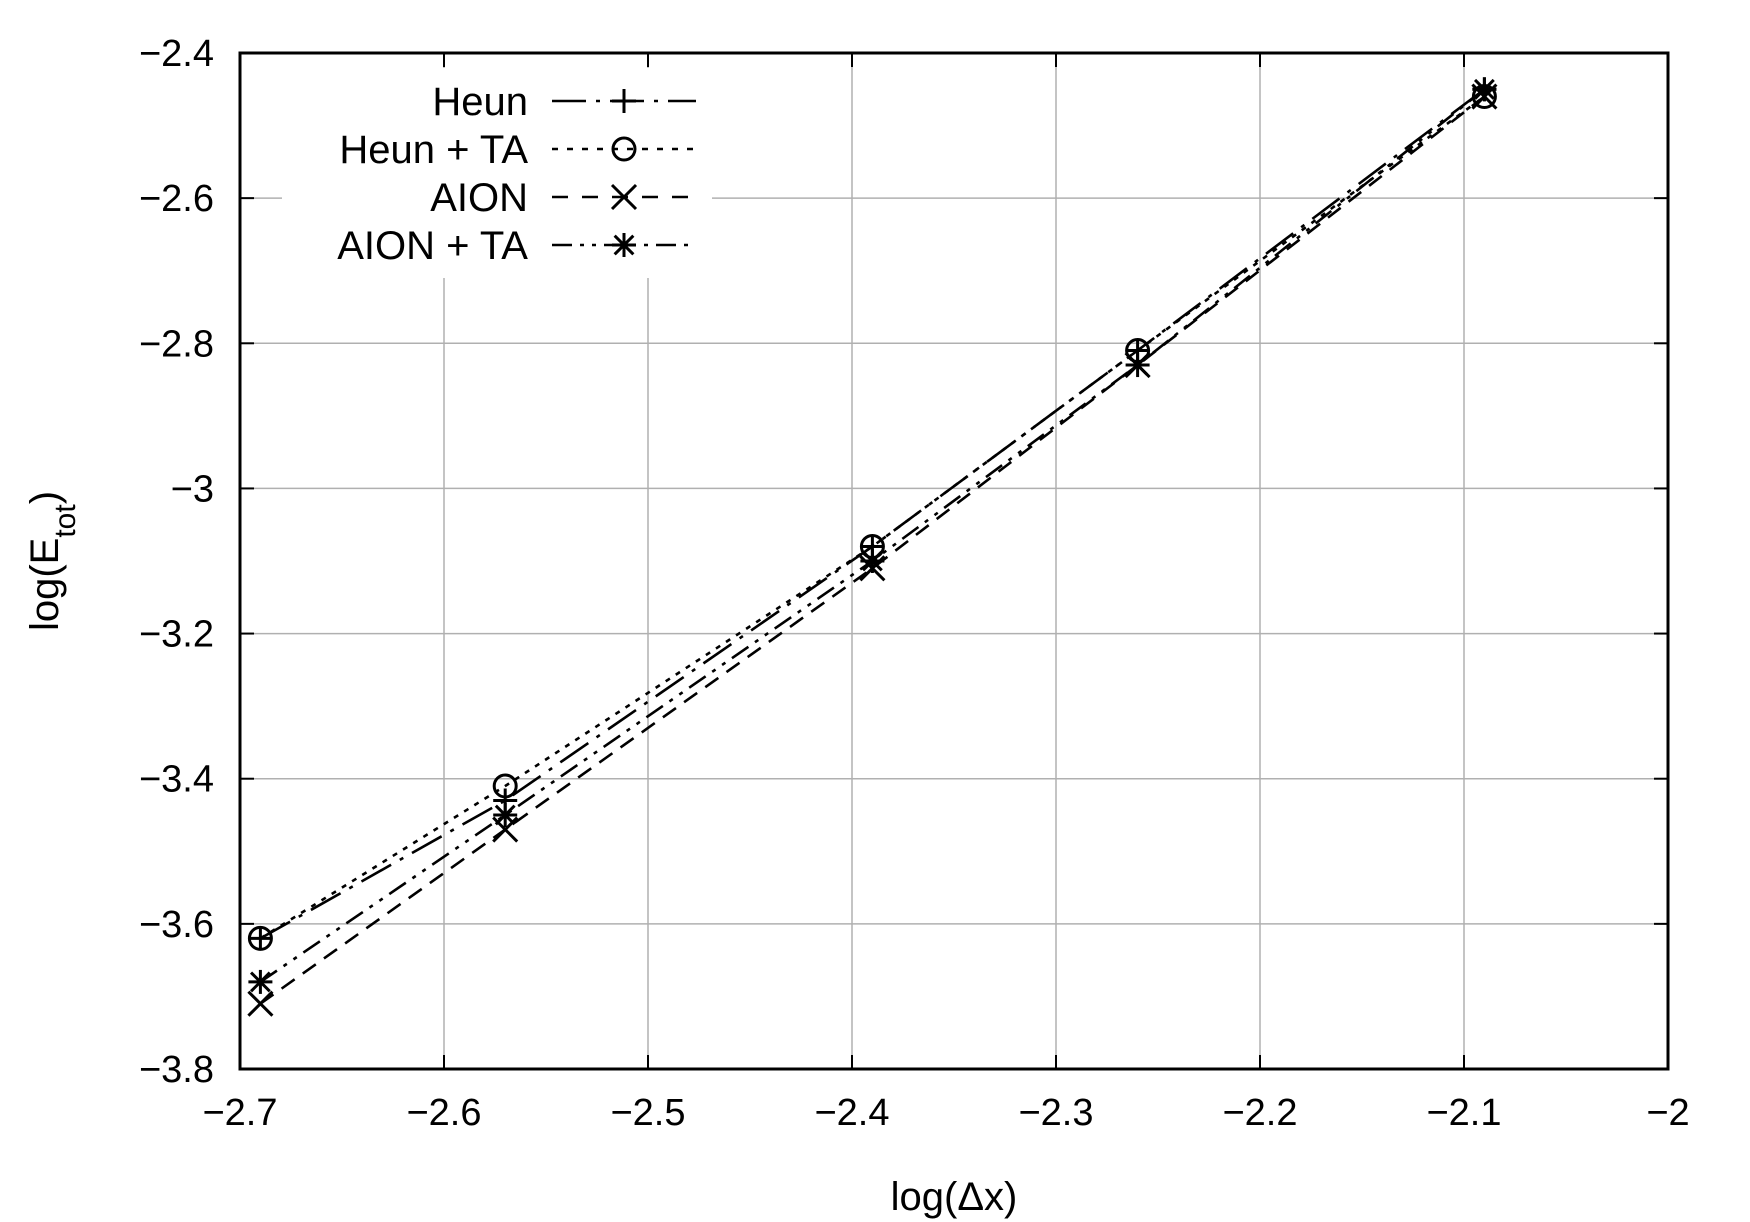 The width and height of the screenshot is (1750, 1222). Describe the element at coordinates (176, 780) in the screenshot. I see `y-tick-label: −3.4` at that location.